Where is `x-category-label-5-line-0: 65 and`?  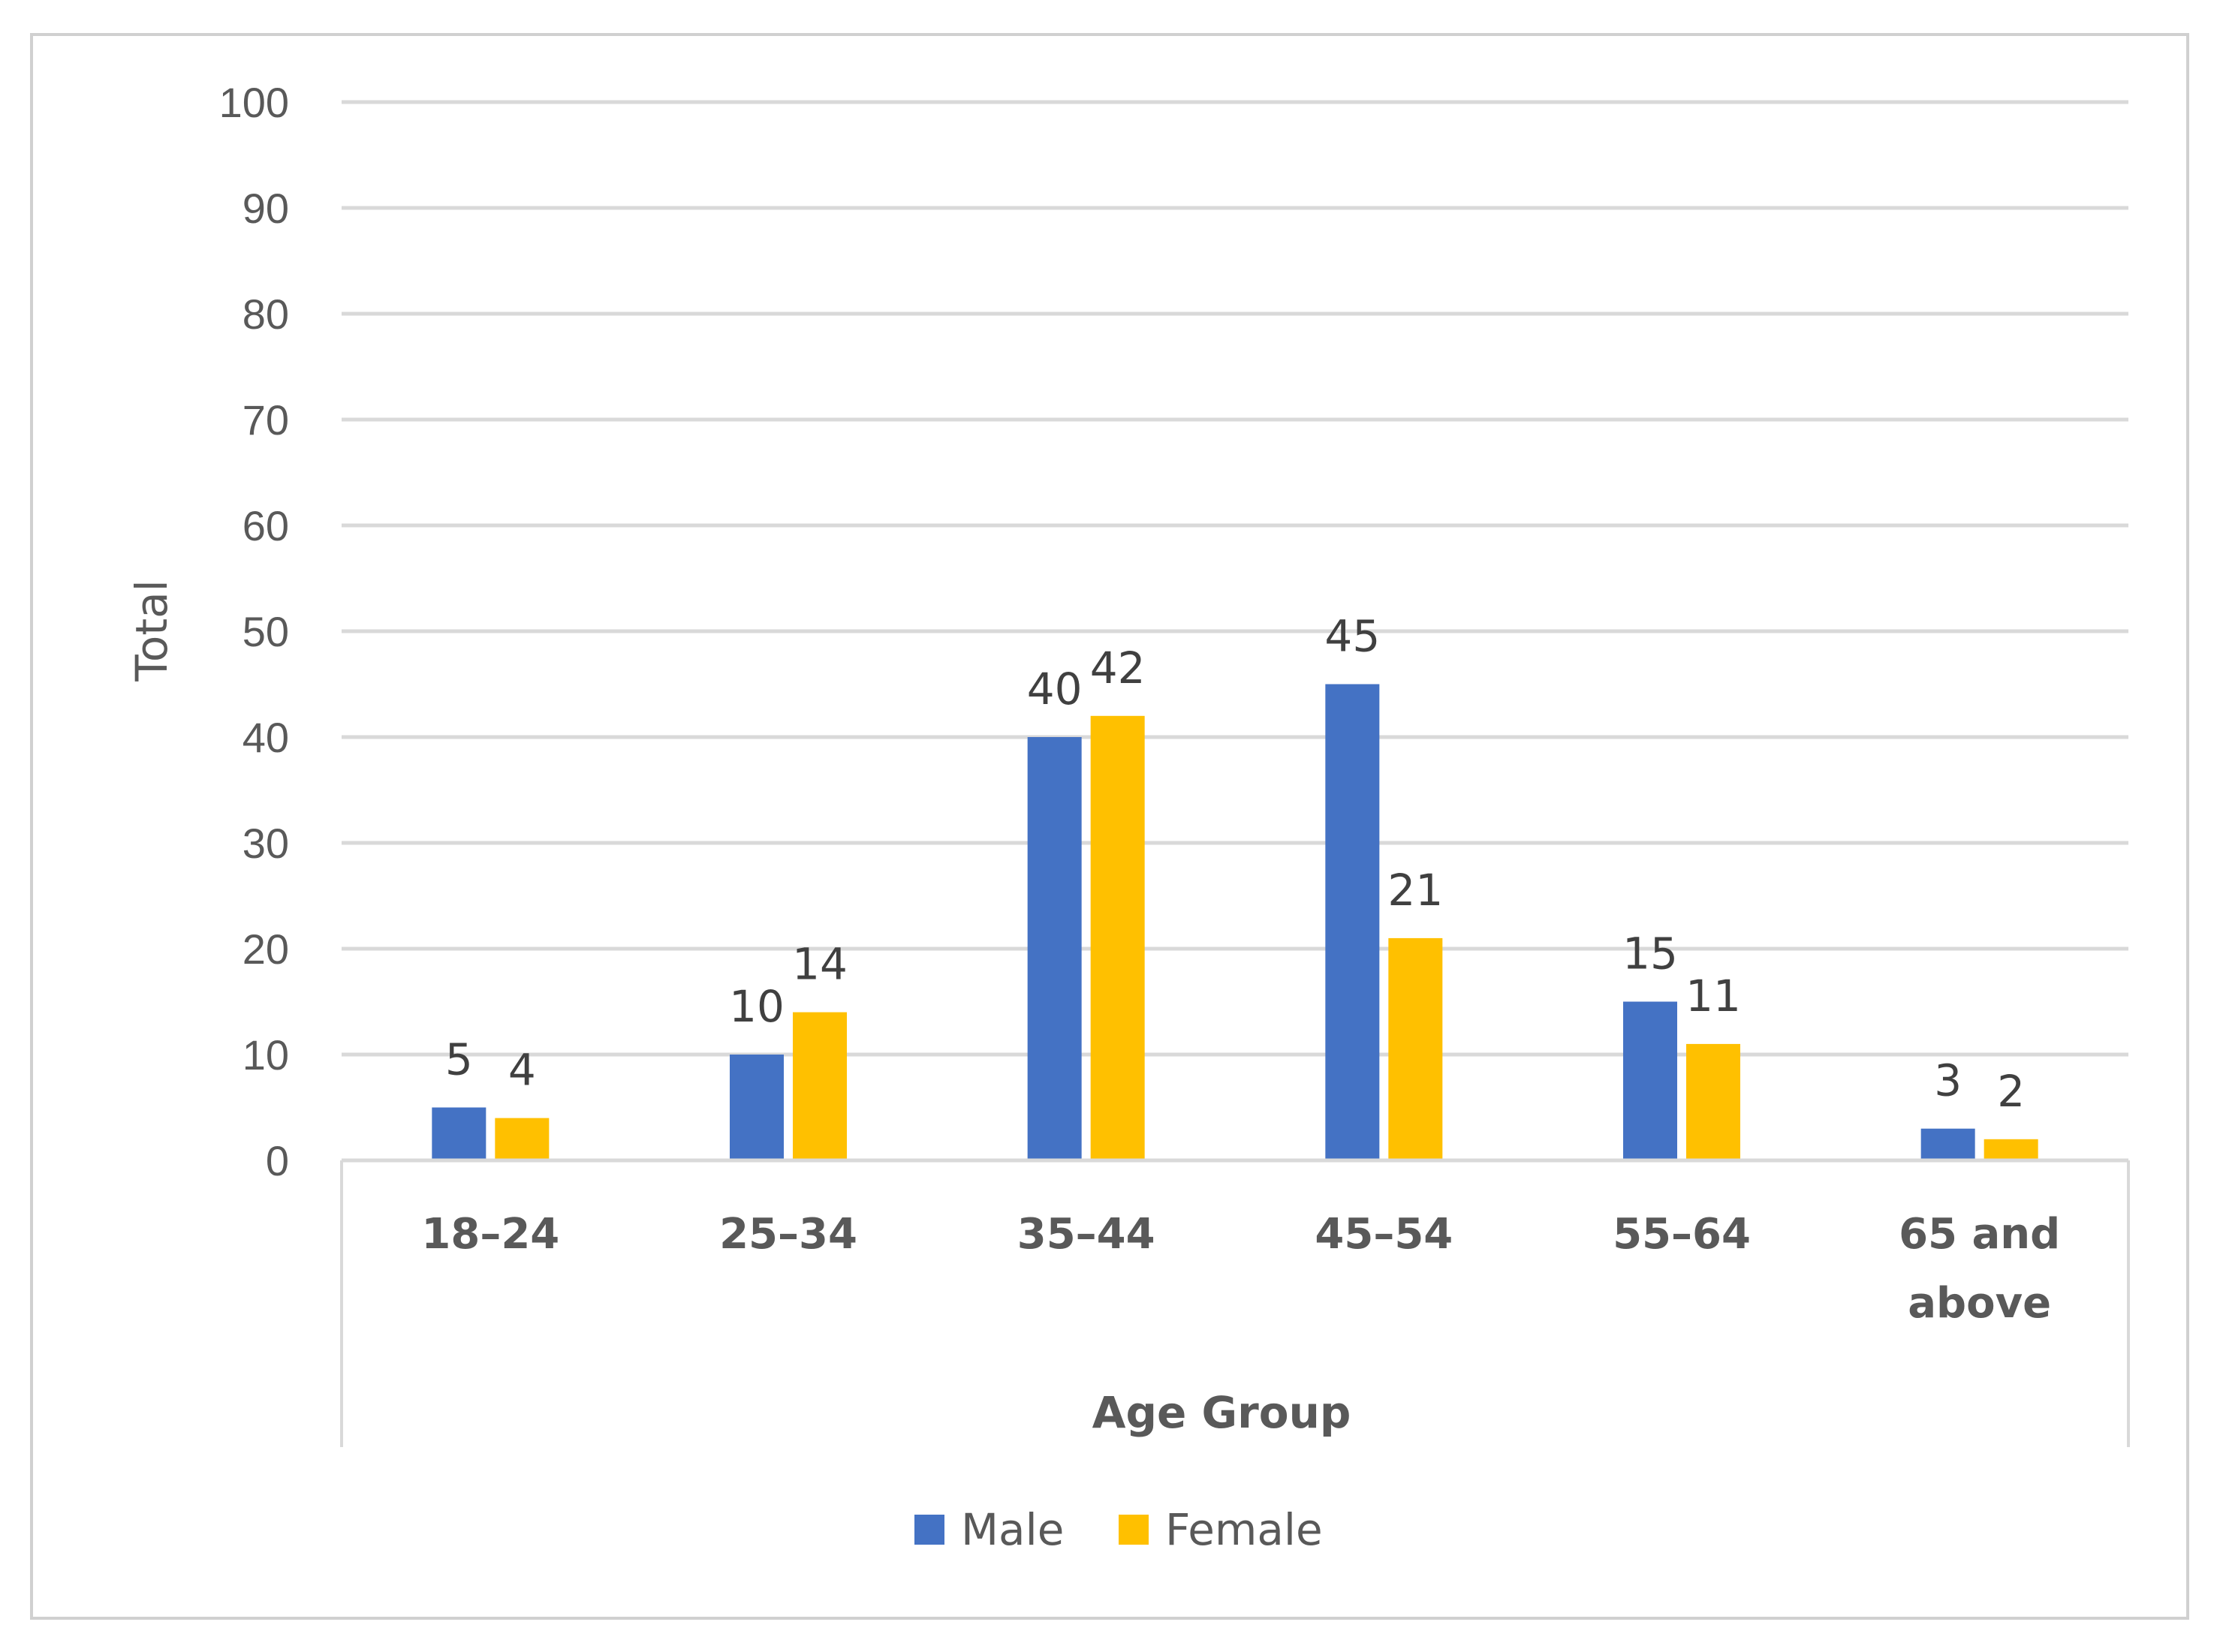 x-category-label-5-line-0: 65 and is located at coordinates (1979, 1234).